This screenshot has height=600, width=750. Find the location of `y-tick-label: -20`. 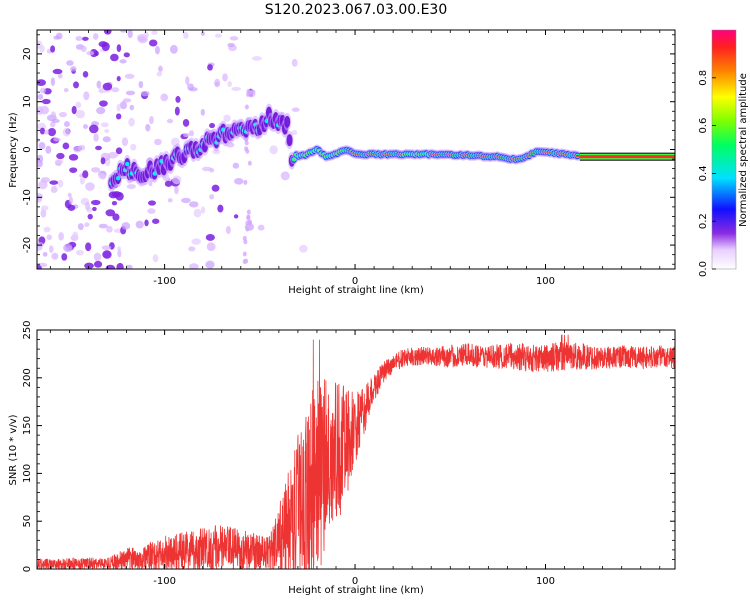

y-tick-label: -20 is located at coordinates (27, 245).